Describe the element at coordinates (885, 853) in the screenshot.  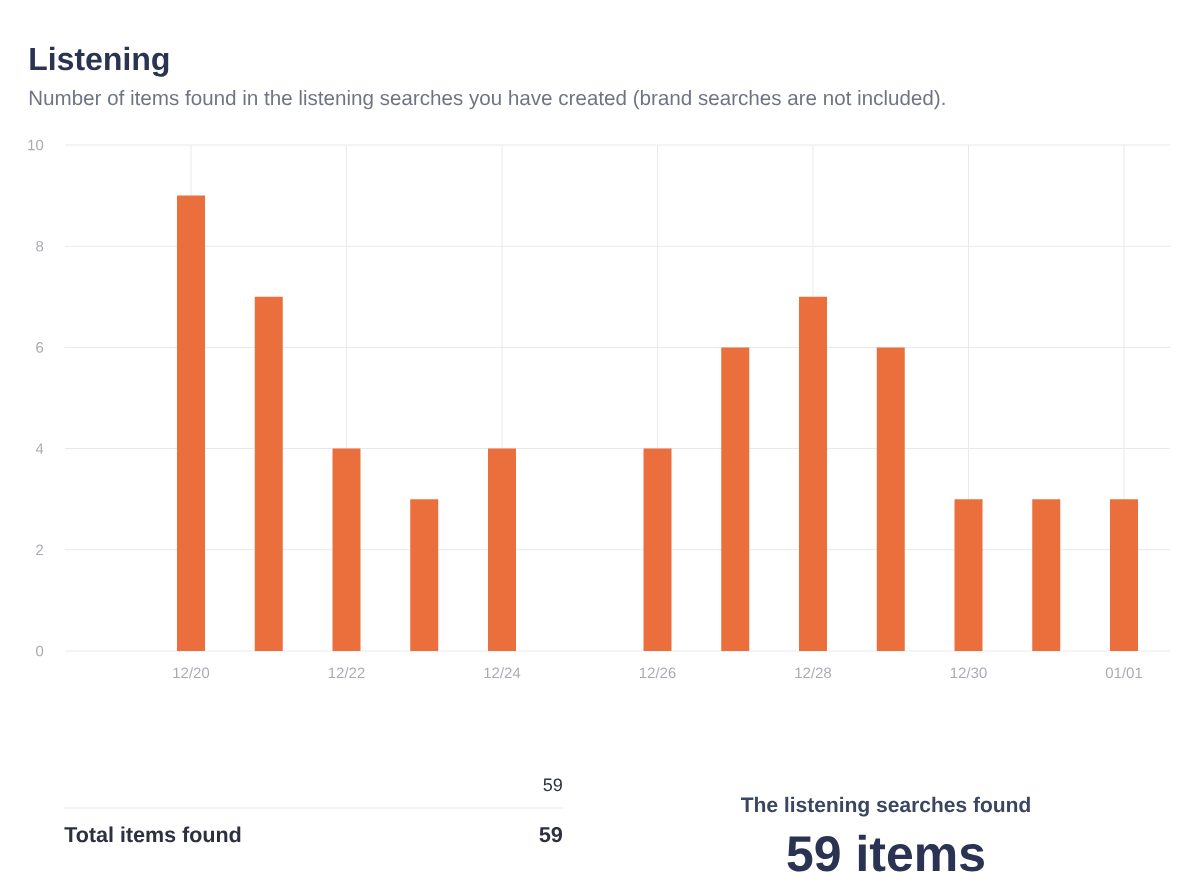
I see `text: 59 items` at that location.